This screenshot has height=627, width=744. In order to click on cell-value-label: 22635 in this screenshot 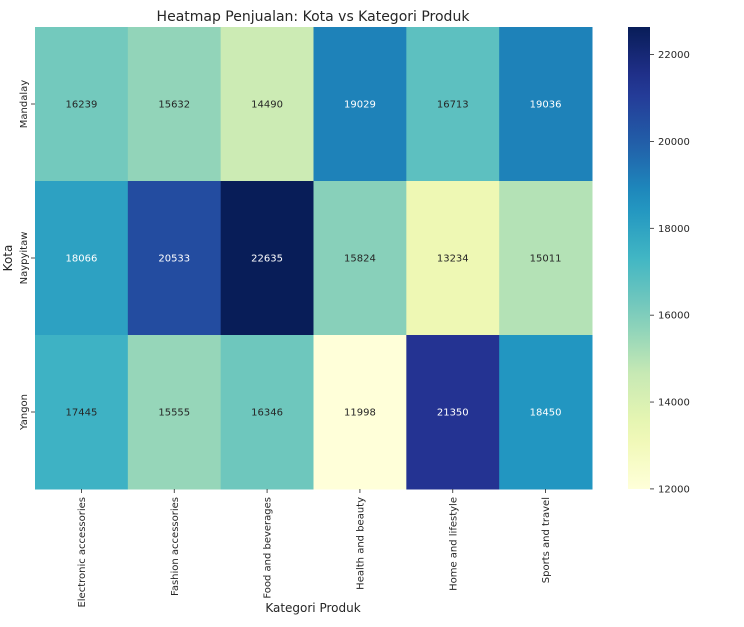, I will do `click(267, 259)`.